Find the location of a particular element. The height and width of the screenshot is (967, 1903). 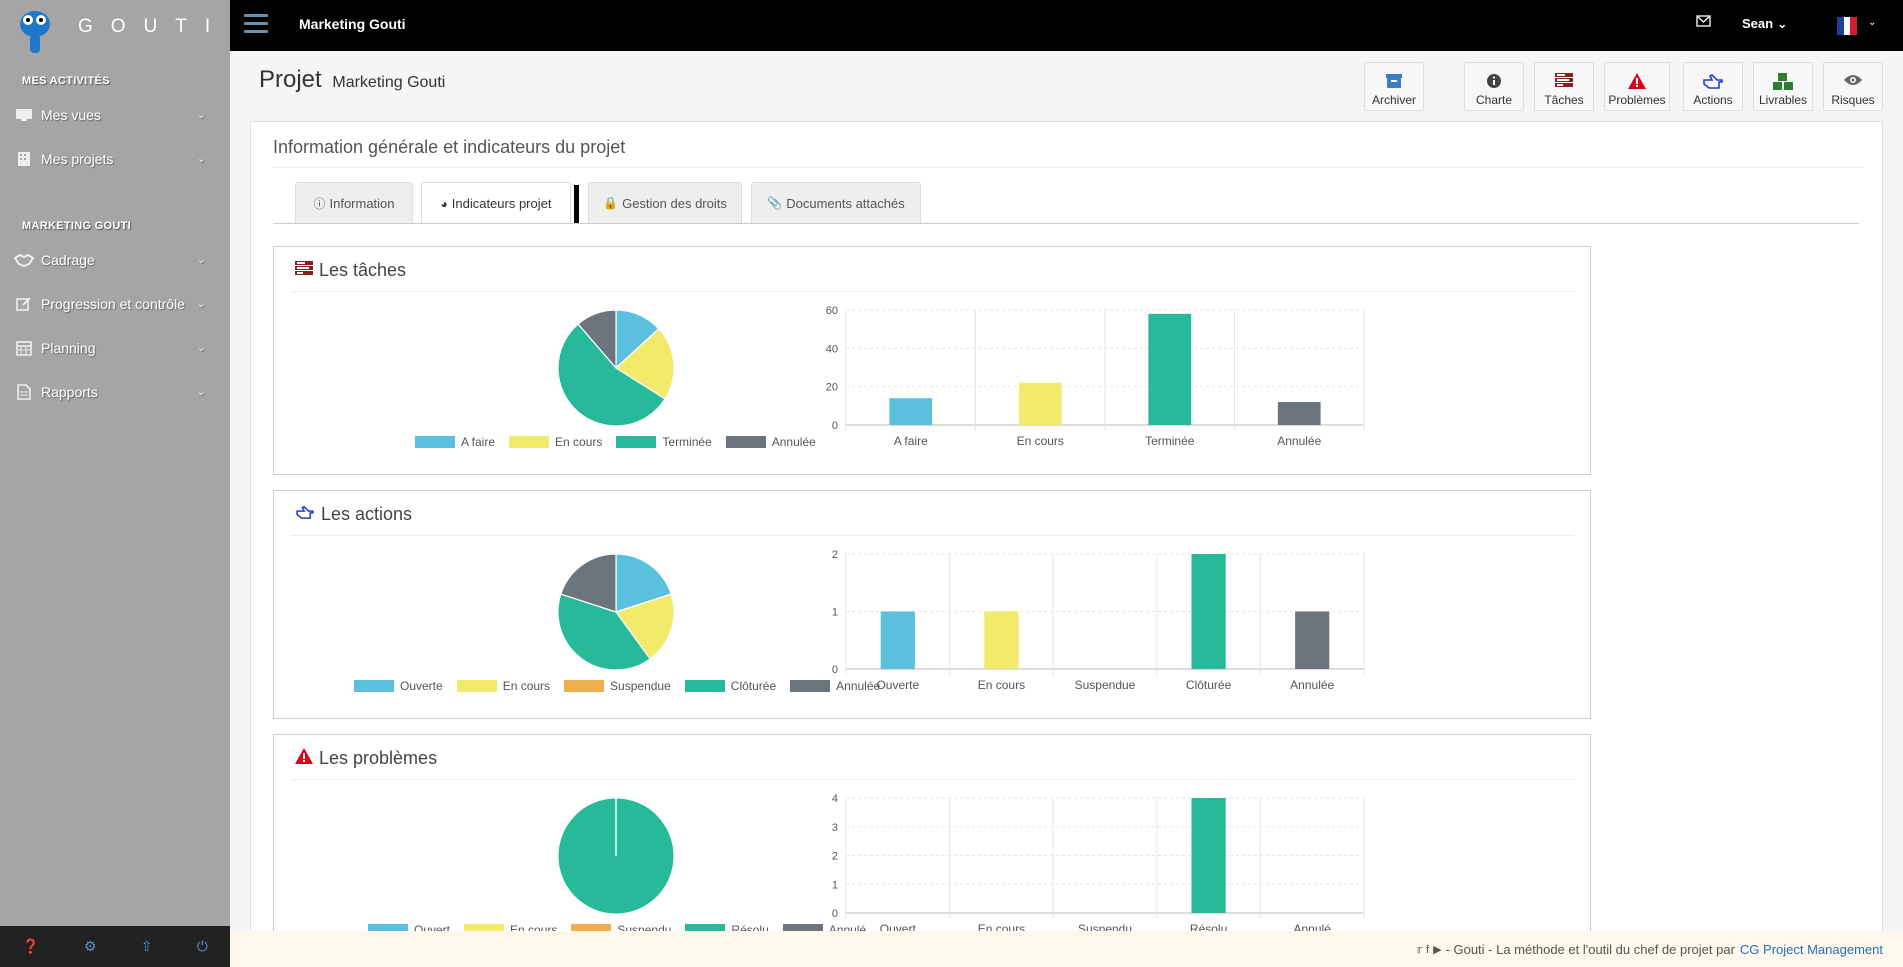

bar-terminée is located at coordinates (1170, 369).